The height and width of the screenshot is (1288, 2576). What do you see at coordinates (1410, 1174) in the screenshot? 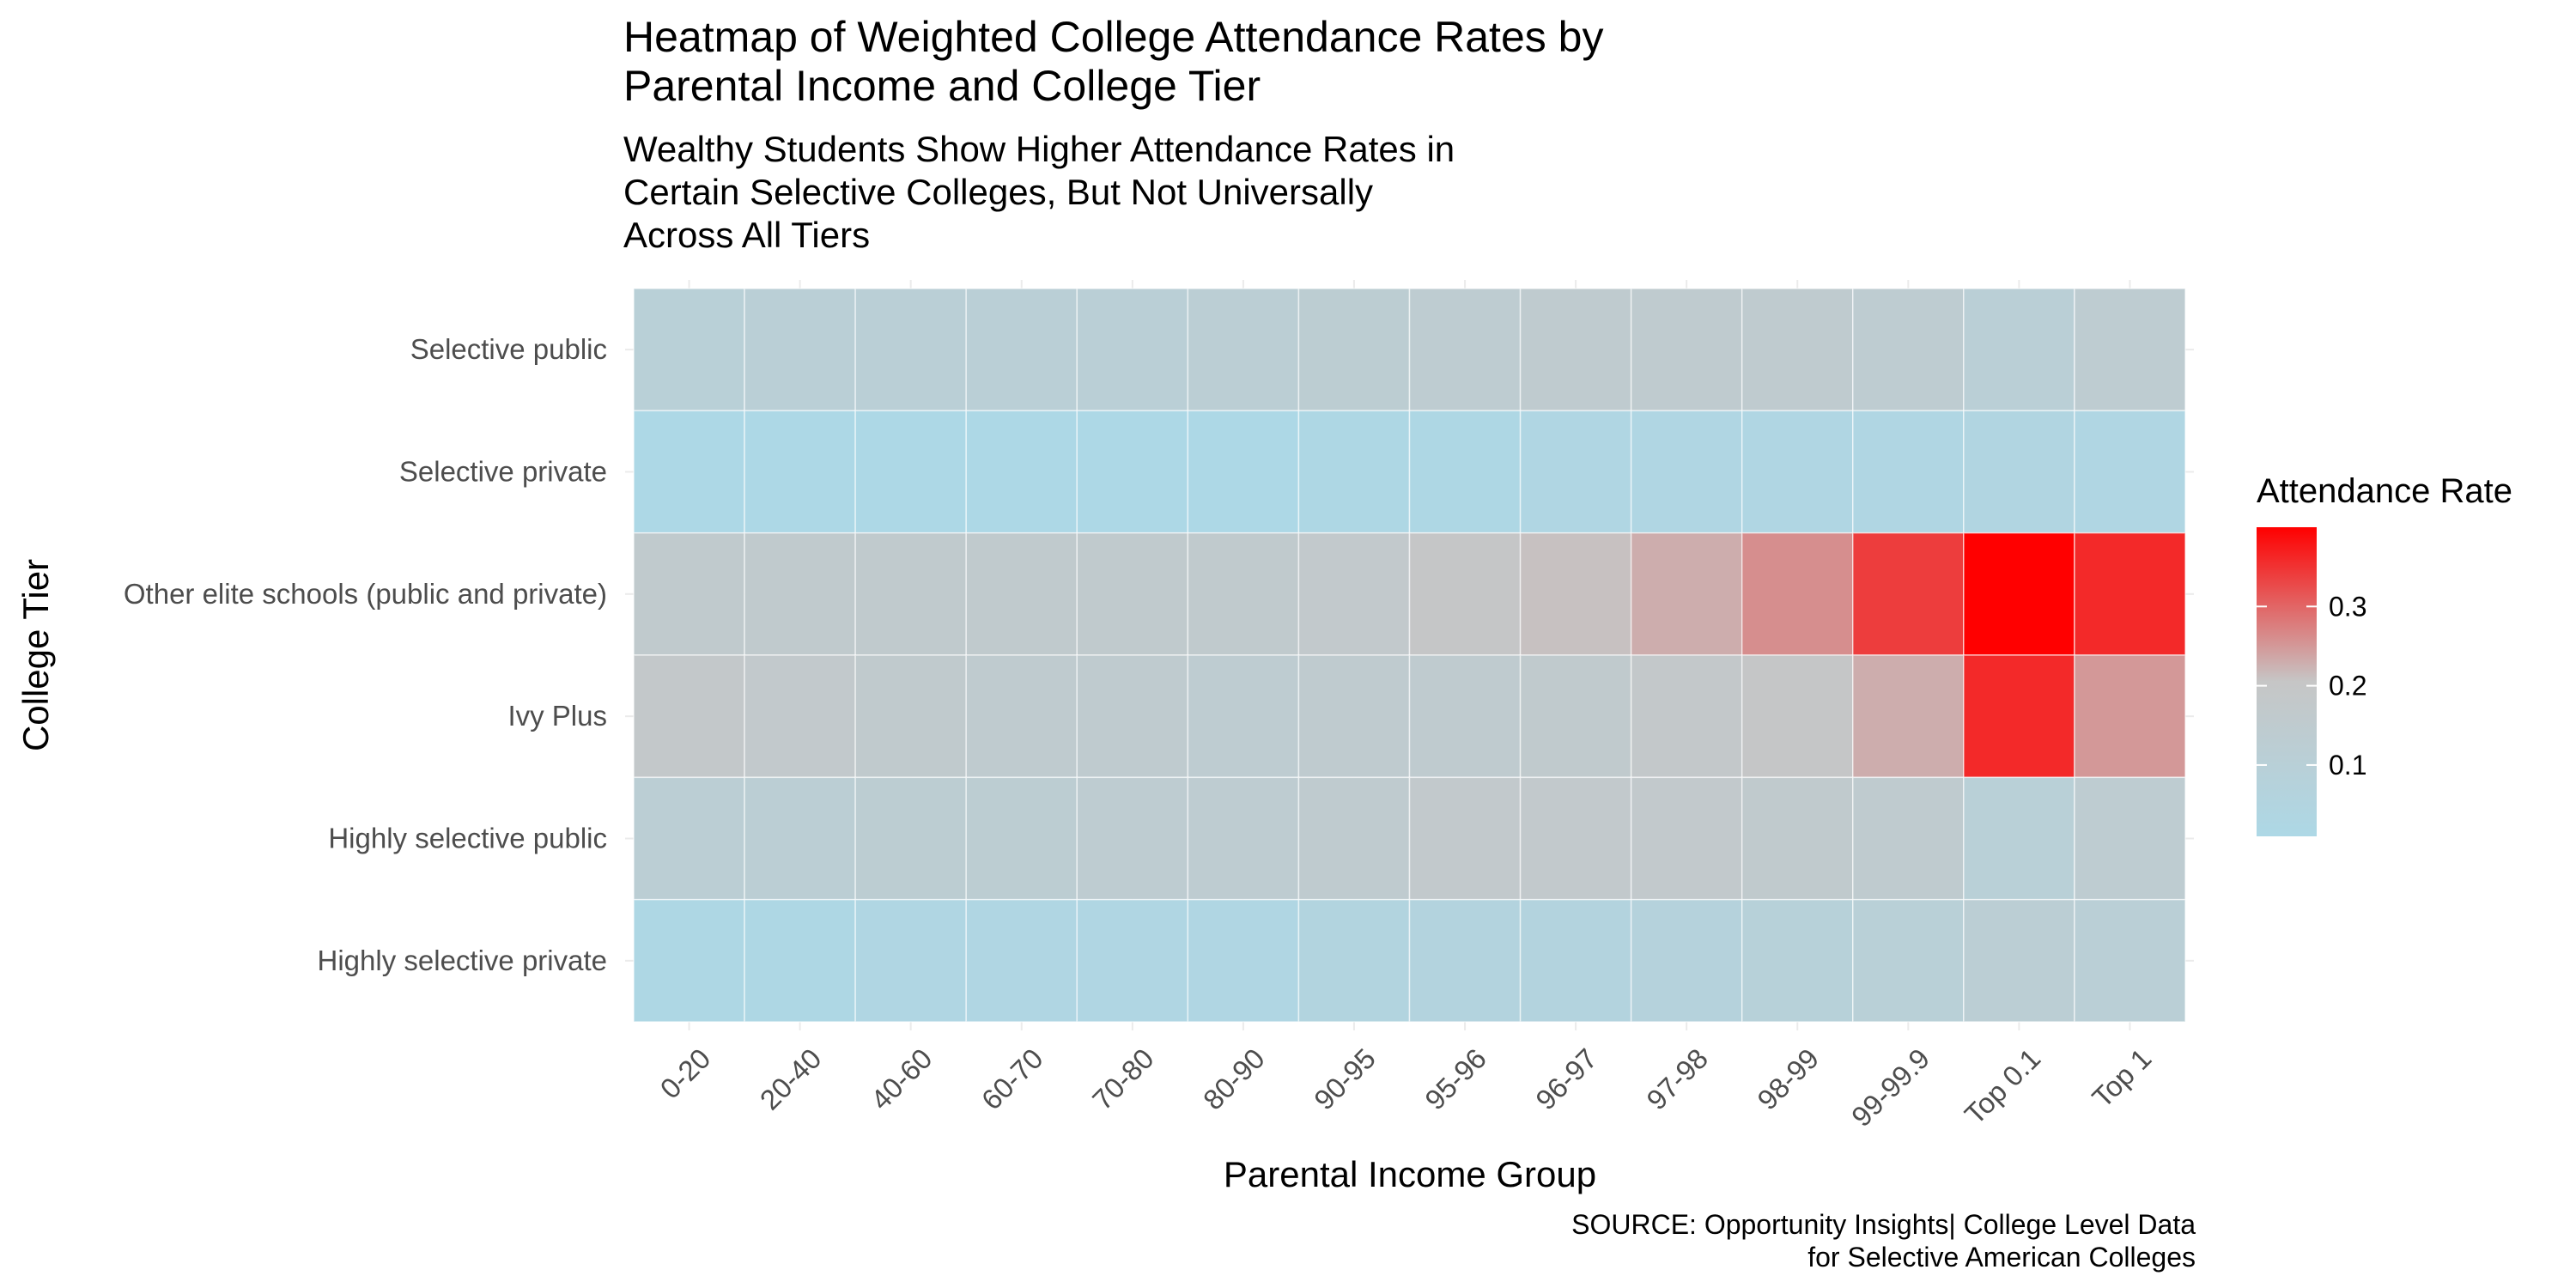
I see `x-axis-title: Parental Income Group` at bounding box center [1410, 1174].